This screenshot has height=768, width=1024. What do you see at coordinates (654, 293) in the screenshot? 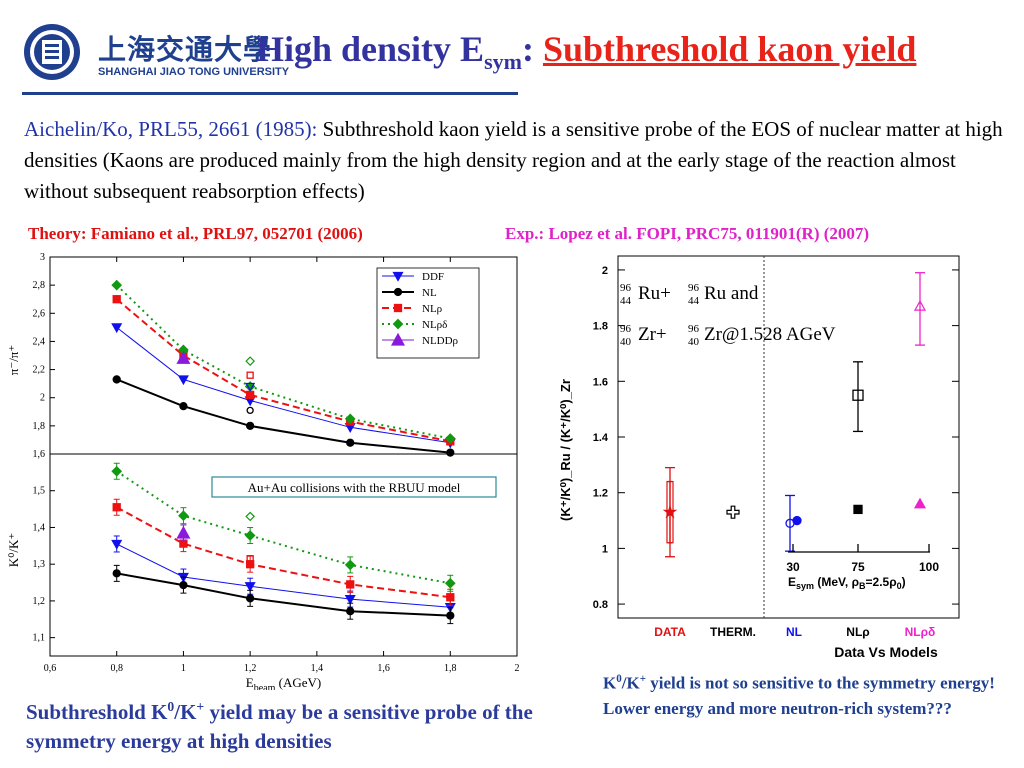
I see `reaction-text: Ru+` at bounding box center [654, 293].